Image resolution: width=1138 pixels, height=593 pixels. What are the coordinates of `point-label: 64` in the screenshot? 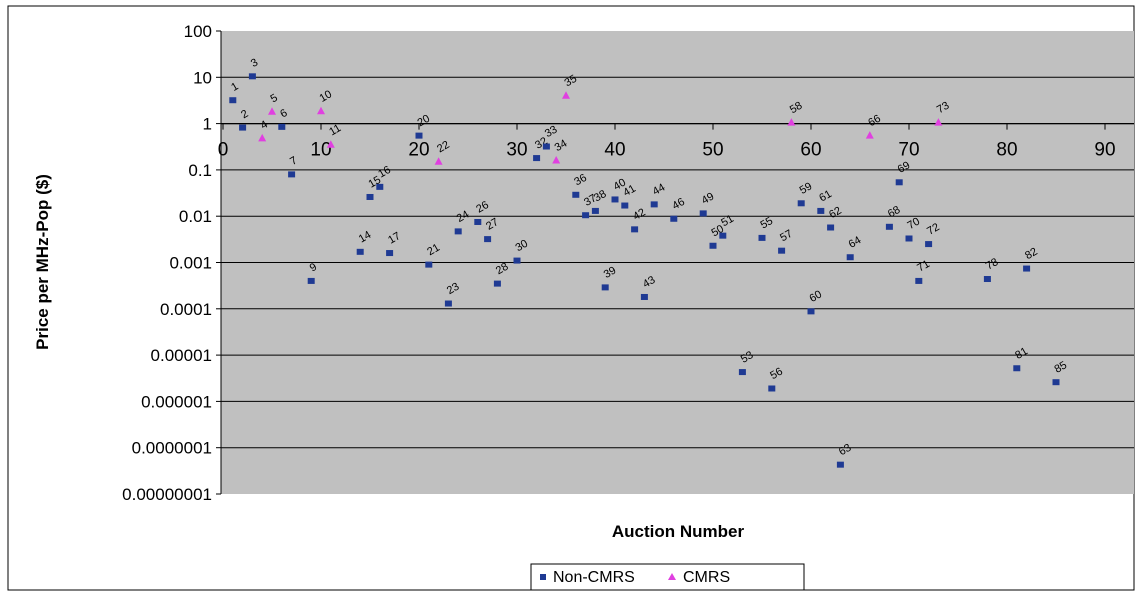 It's located at (855, 242).